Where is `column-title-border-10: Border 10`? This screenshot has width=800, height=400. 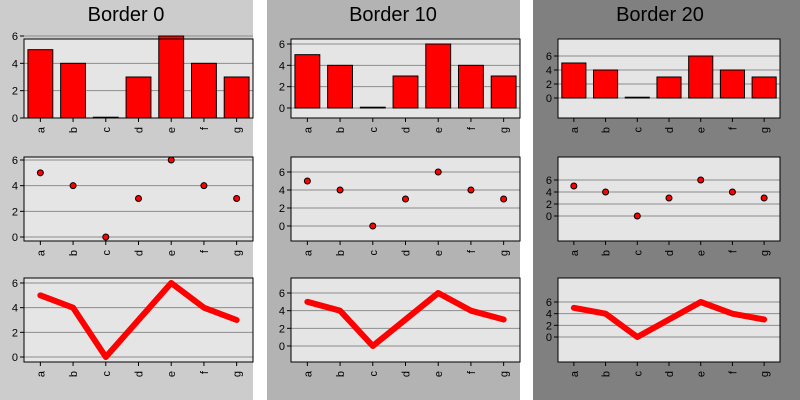 column-title-border-10: Border 10 is located at coordinates (393, 15).